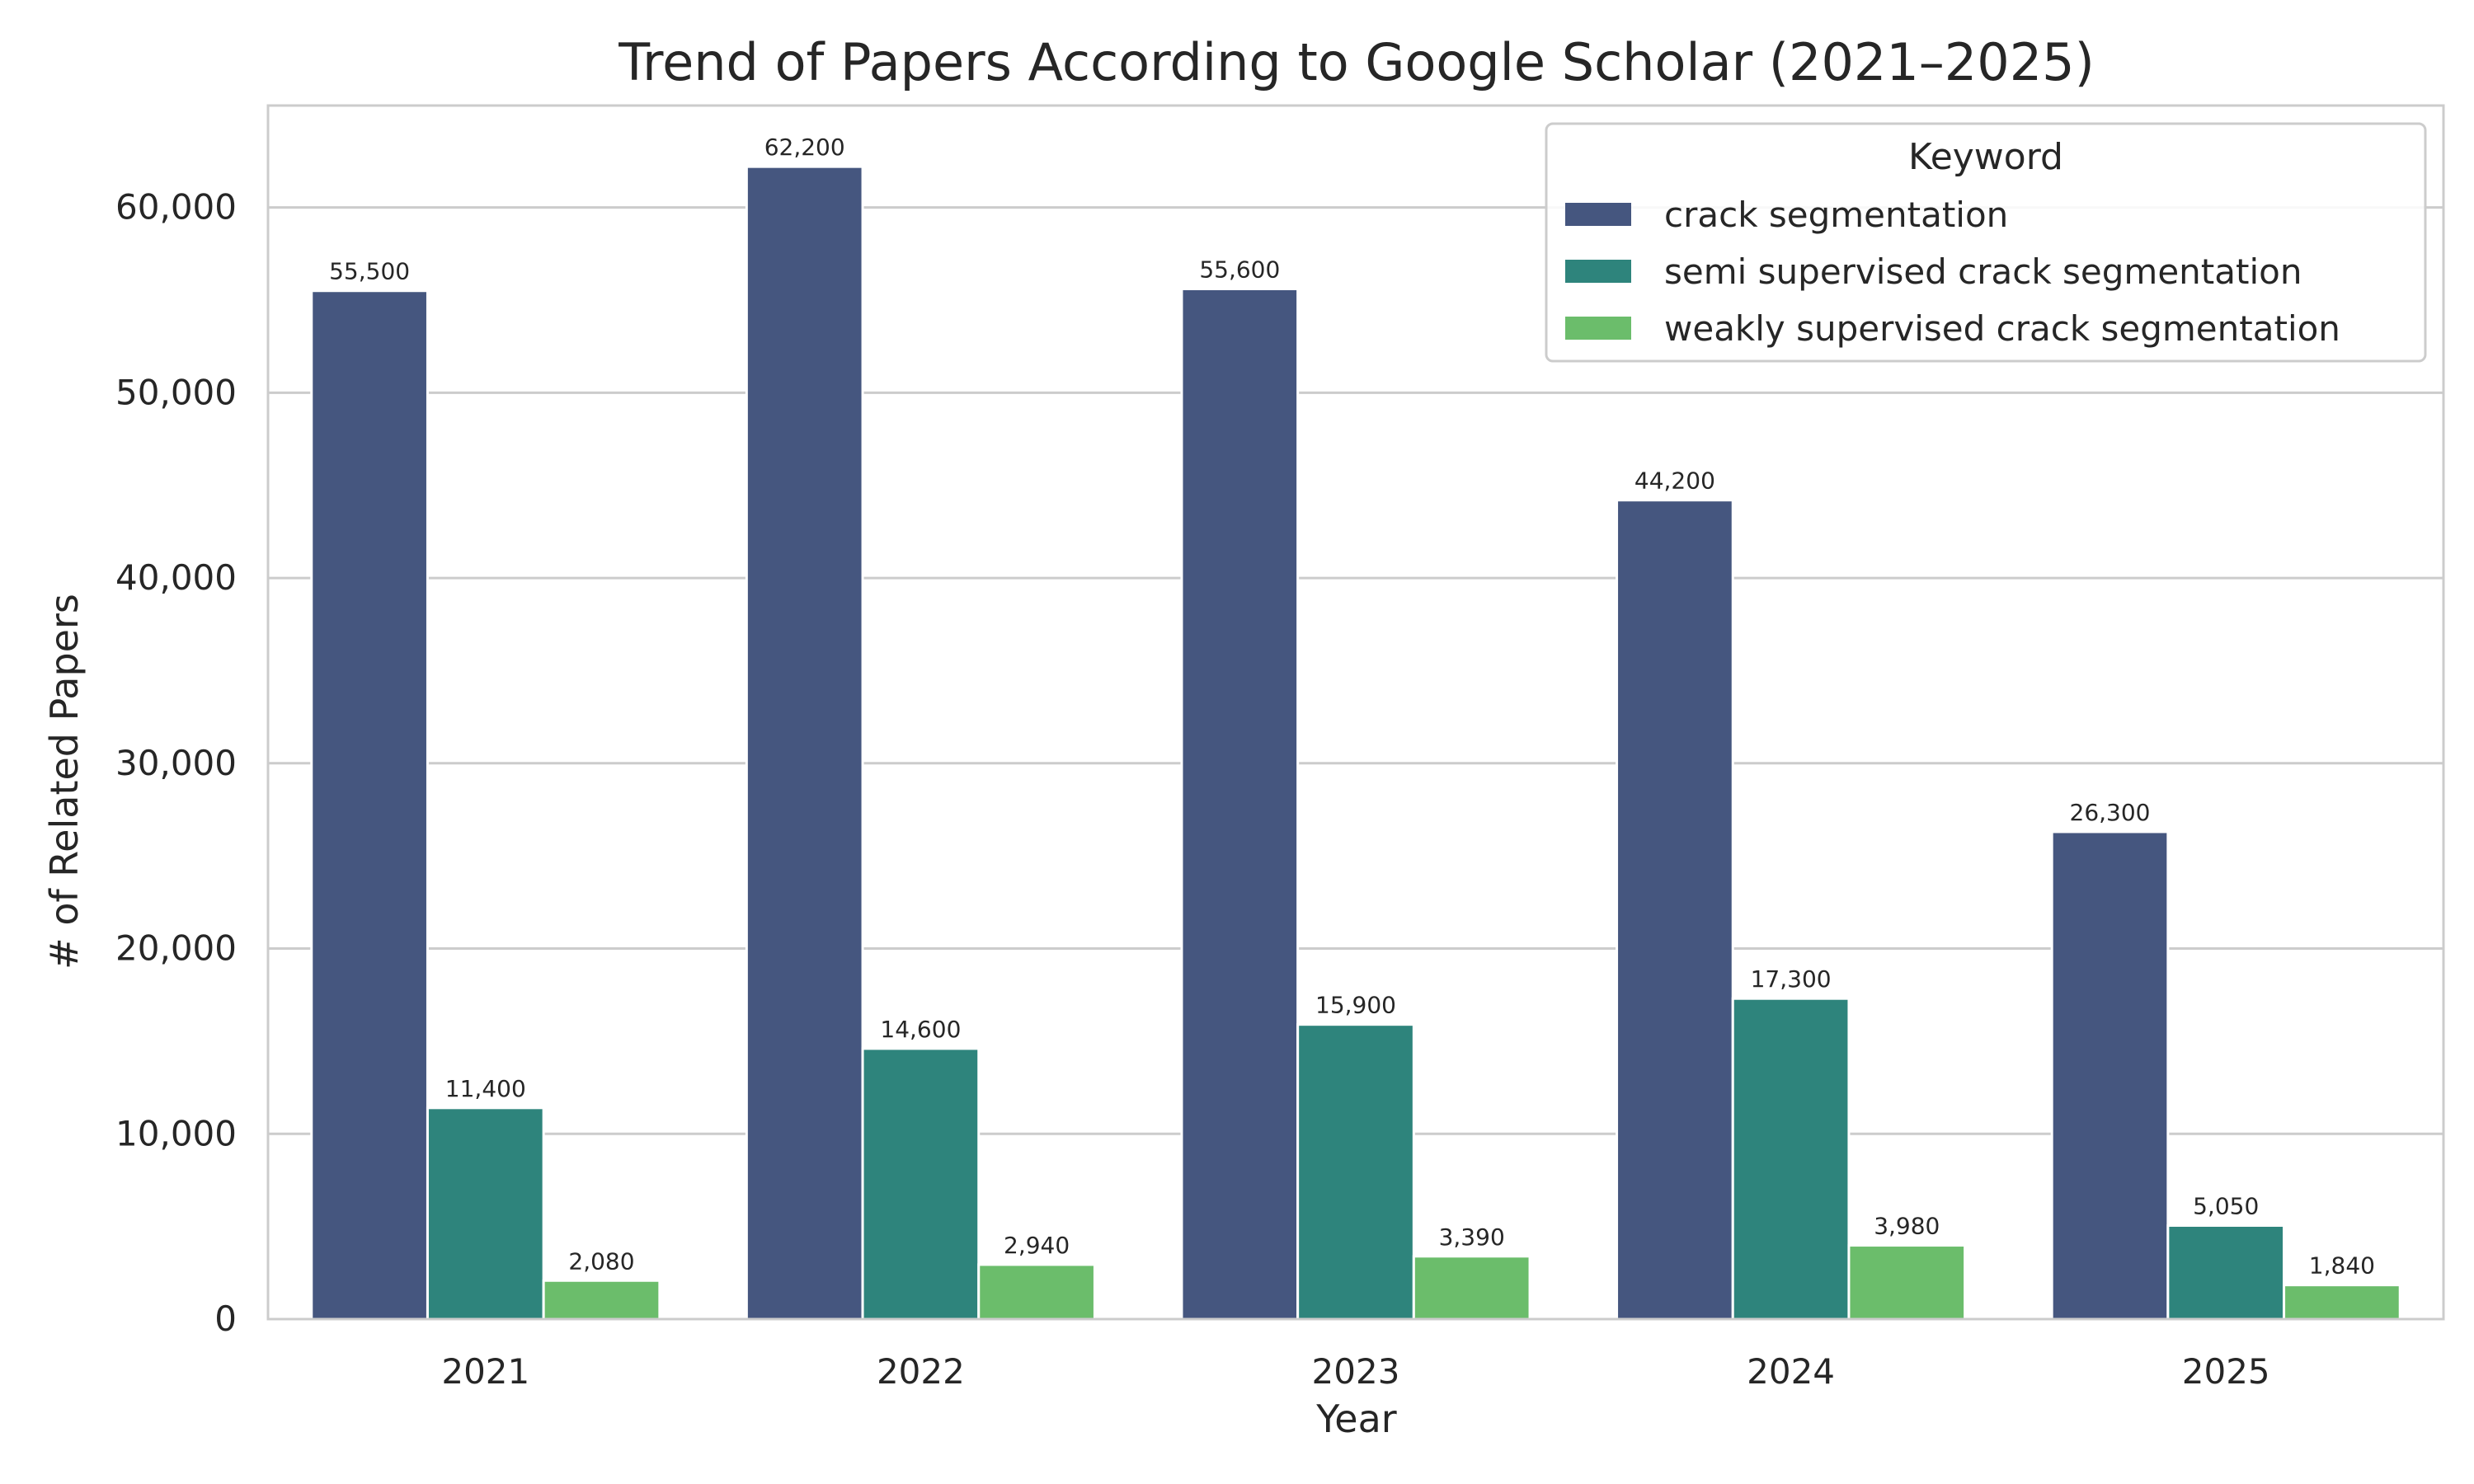 Image resolution: width=2474 pixels, height=1484 pixels. I want to click on x-tick-label: 2023, so click(1356, 1371).